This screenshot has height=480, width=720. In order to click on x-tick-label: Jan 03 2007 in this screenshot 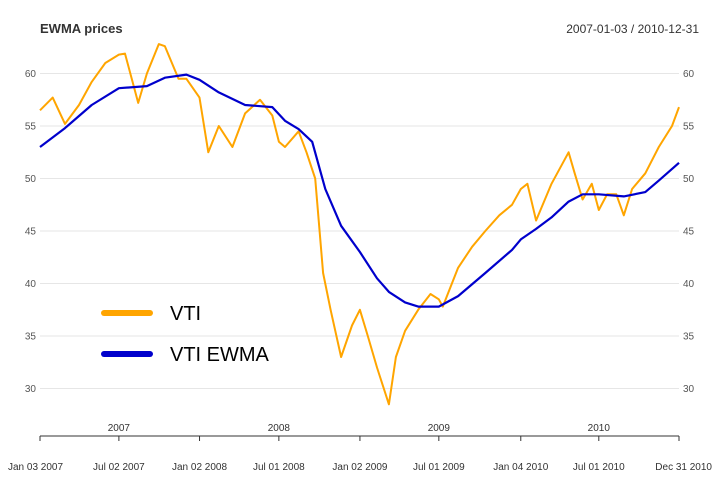, I will do `click(35, 467)`.